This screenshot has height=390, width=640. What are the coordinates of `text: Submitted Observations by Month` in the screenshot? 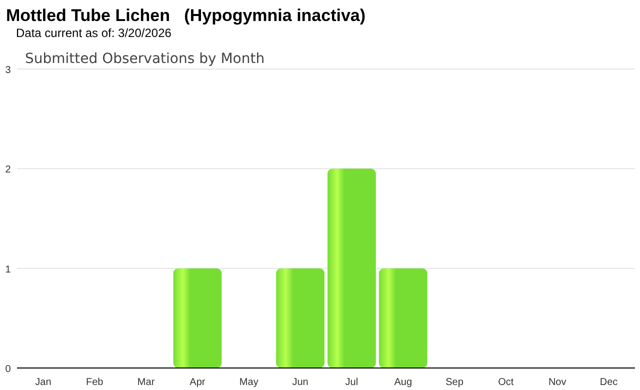 It's located at (145, 59).